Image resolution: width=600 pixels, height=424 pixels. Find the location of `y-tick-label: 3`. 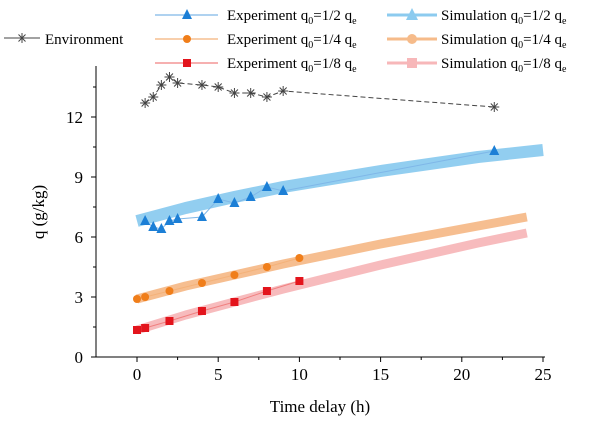

y-tick-label: 3 is located at coordinates (79, 297).